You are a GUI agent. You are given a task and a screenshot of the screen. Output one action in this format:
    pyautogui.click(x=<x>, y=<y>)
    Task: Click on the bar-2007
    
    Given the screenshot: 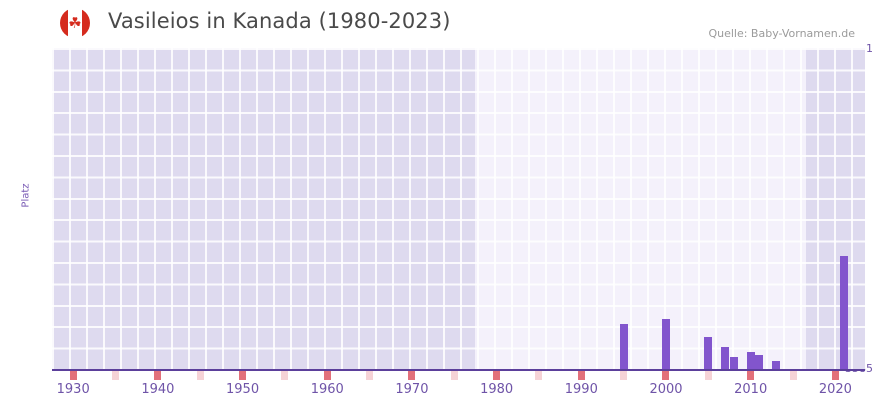 What is the action you would take?
    pyautogui.click(x=725, y=358)
    